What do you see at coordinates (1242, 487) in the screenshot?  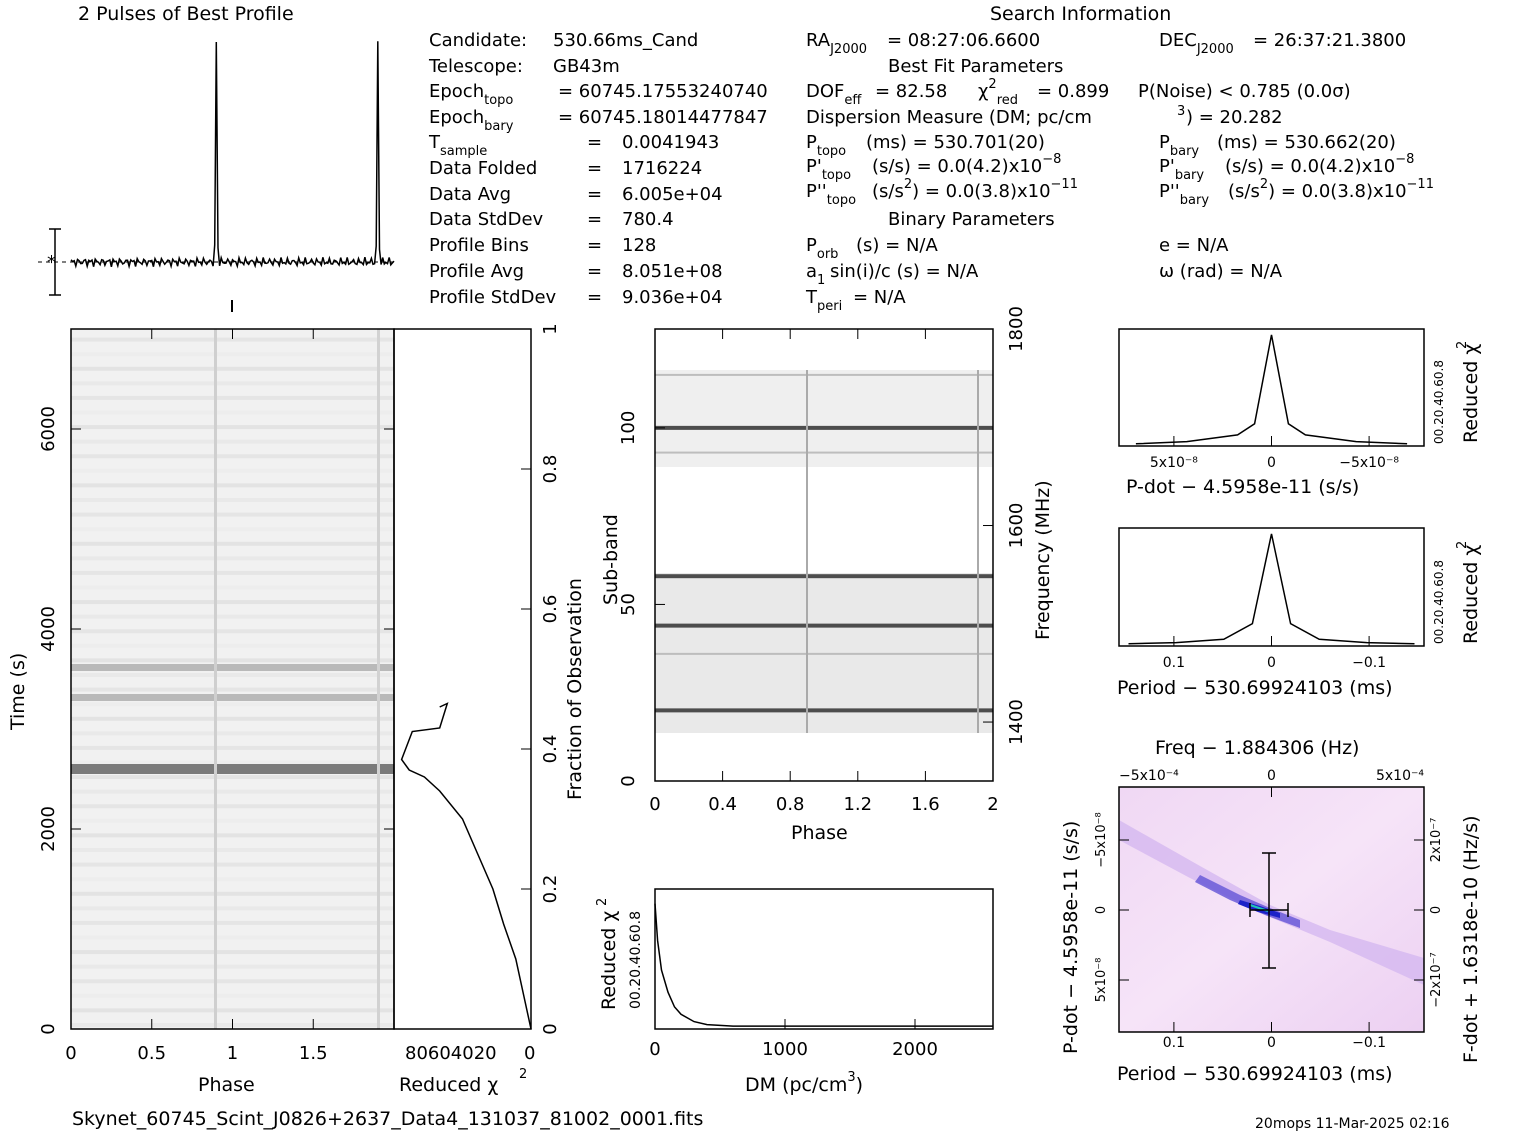 I see `pdot-xlabel: P-dot − 4.5958e-11 (s/s)` at bounding box center [1242, 487].